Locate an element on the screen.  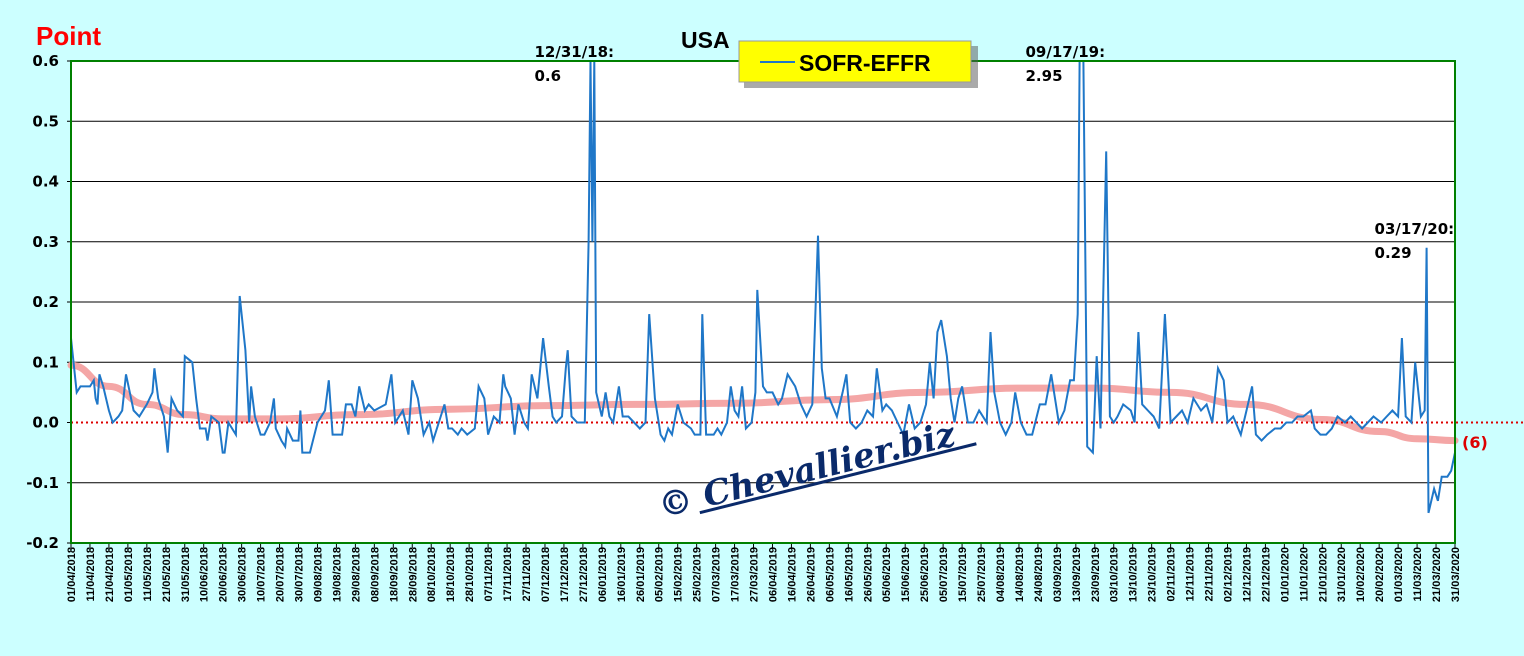
x-tick-label: 17/03/2019 is located at coordinates (736, 574).